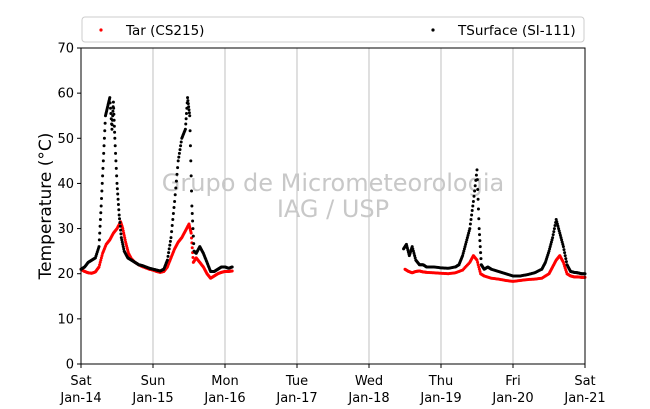 This screenshot has width=650, height=409. Describe the element at coordinates (65, 94) in the screenshot. I see `y-tick-label: 60` at that location.